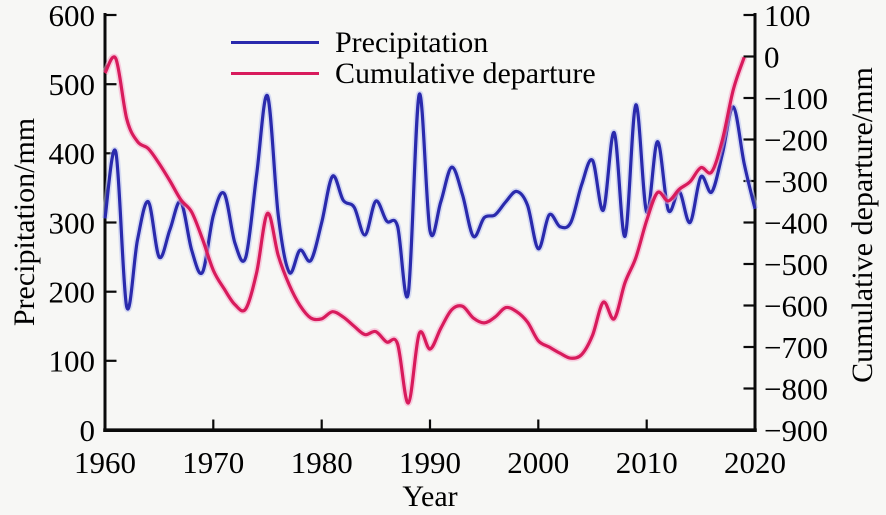 The image size is (886, 515). I want to click on right-axis-tick-label--300: −300, so click(796, 181).